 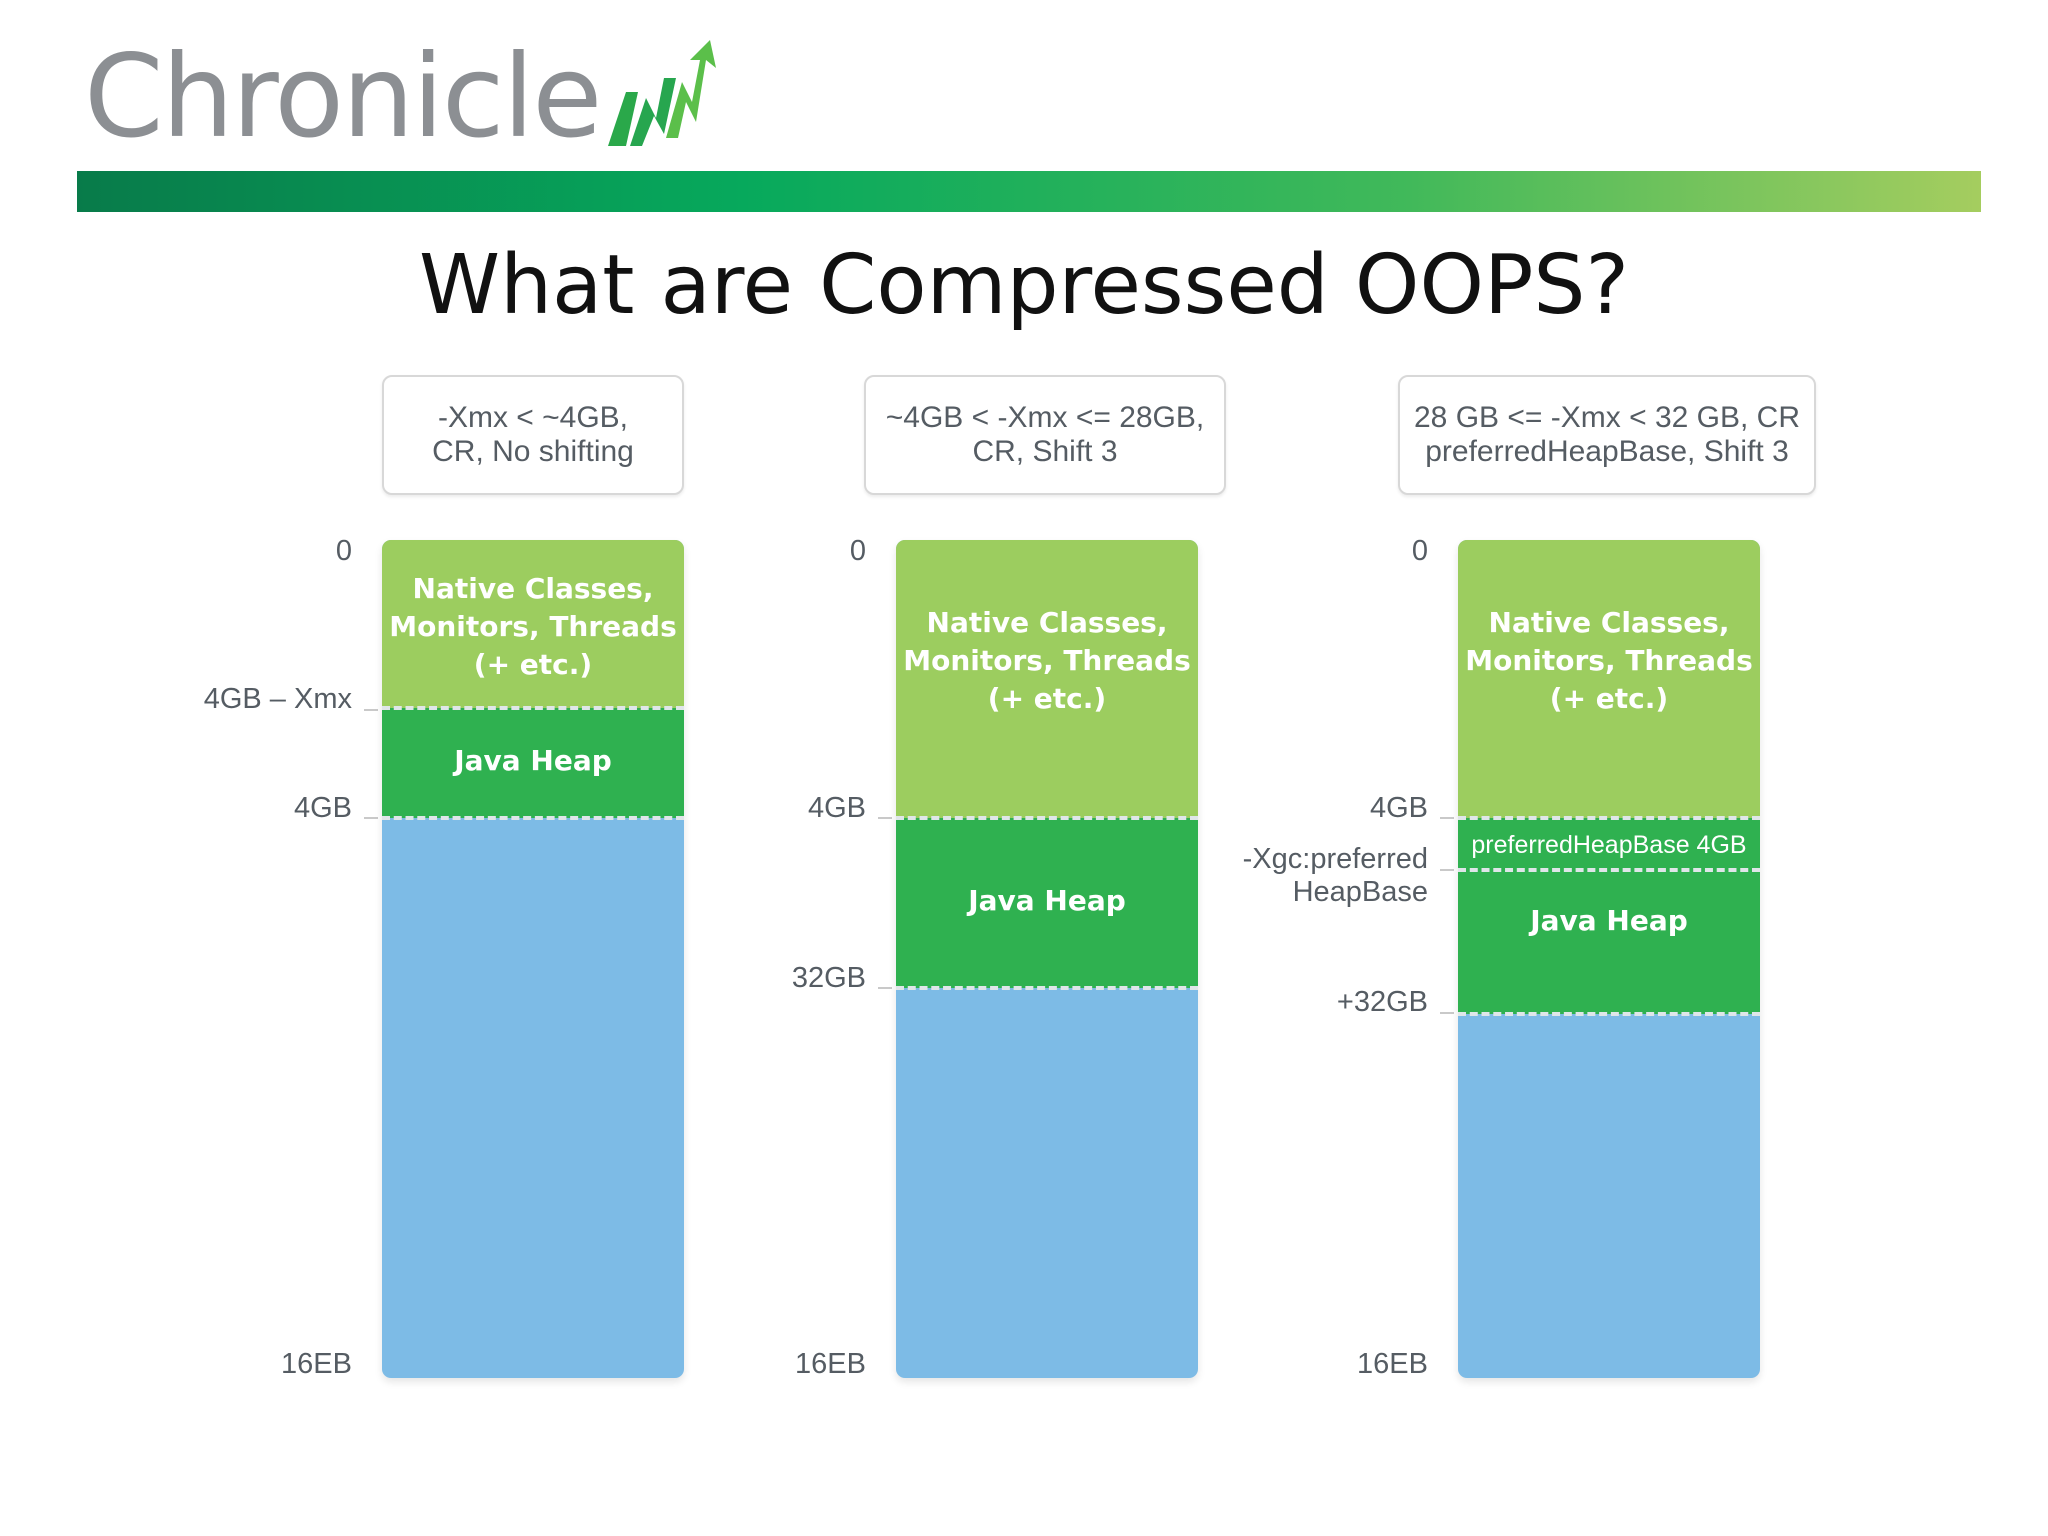 What do you see at coordinates (830, 1364) in the screenshot?
I see `column-2-marker-bottom: 16EB` at bounding box center [830, 1364].